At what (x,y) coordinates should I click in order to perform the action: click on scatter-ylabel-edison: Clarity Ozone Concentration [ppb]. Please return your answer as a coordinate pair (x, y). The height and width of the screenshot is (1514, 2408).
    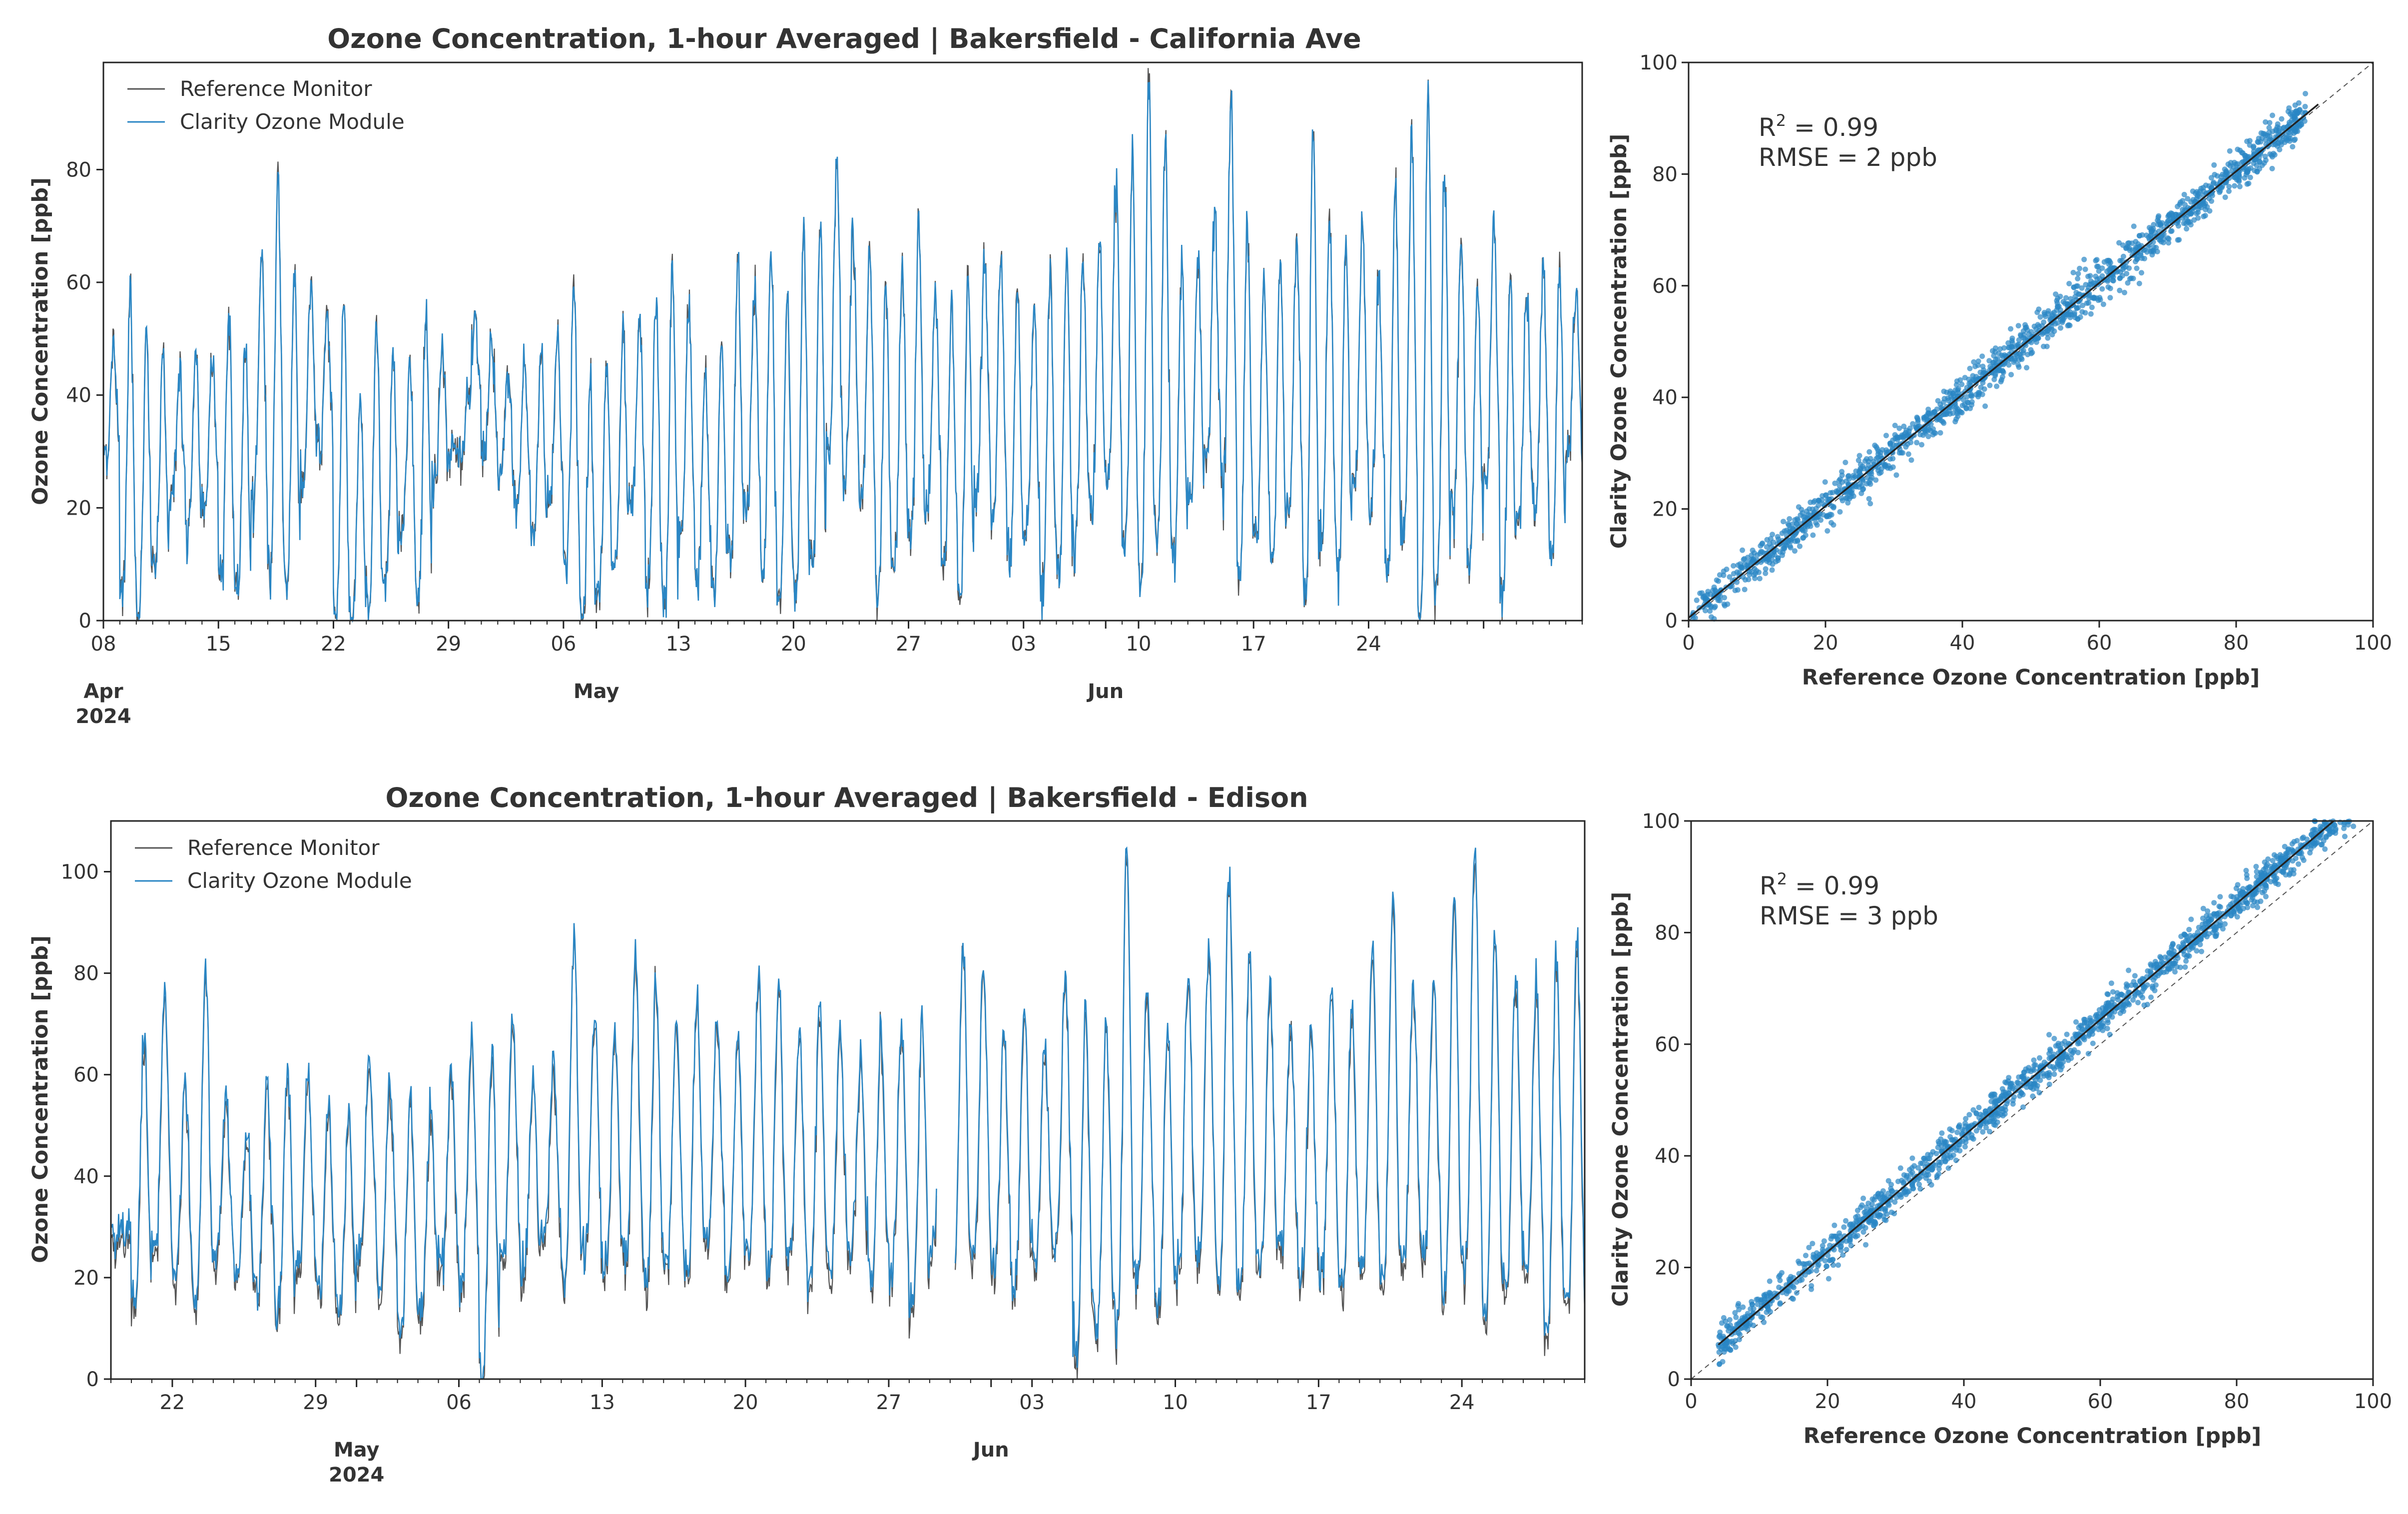
    Looking at the image, I should click on (1620, 1099).